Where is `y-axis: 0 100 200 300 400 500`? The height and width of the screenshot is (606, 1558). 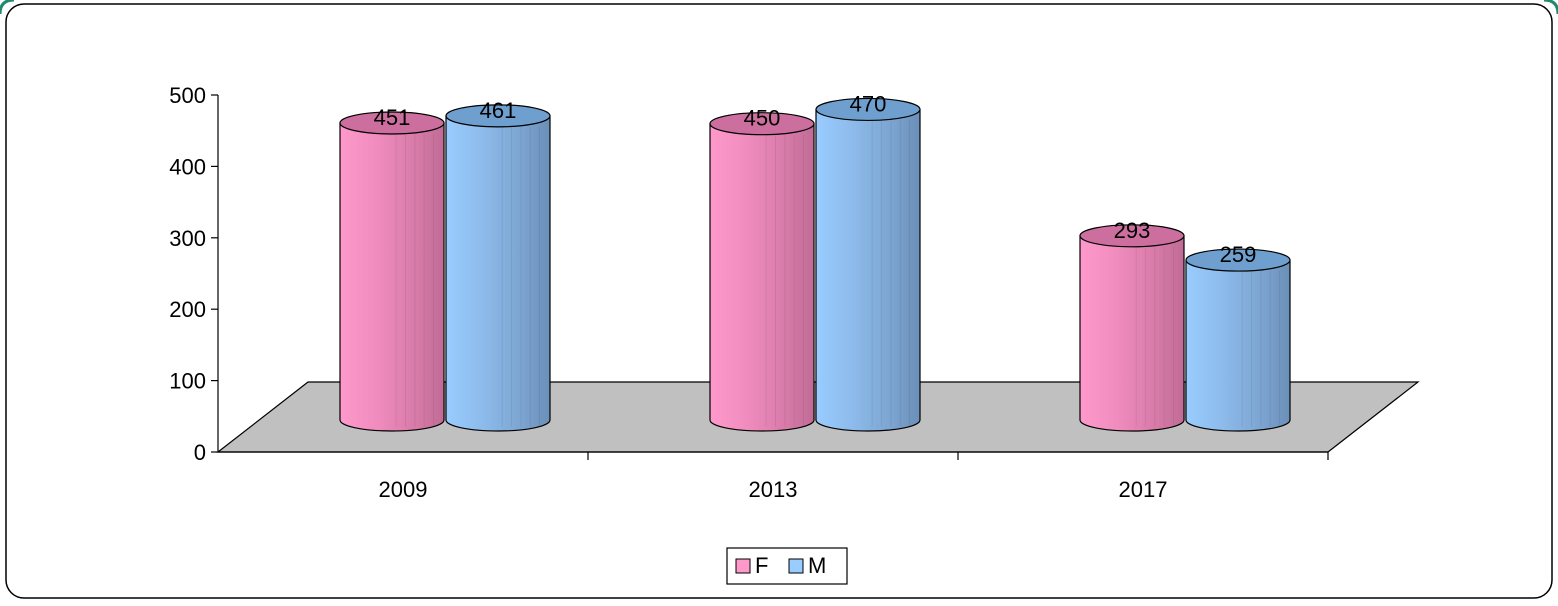 y-axis: 0 100 200 300 400 500 is located at coordinates (193, 274).